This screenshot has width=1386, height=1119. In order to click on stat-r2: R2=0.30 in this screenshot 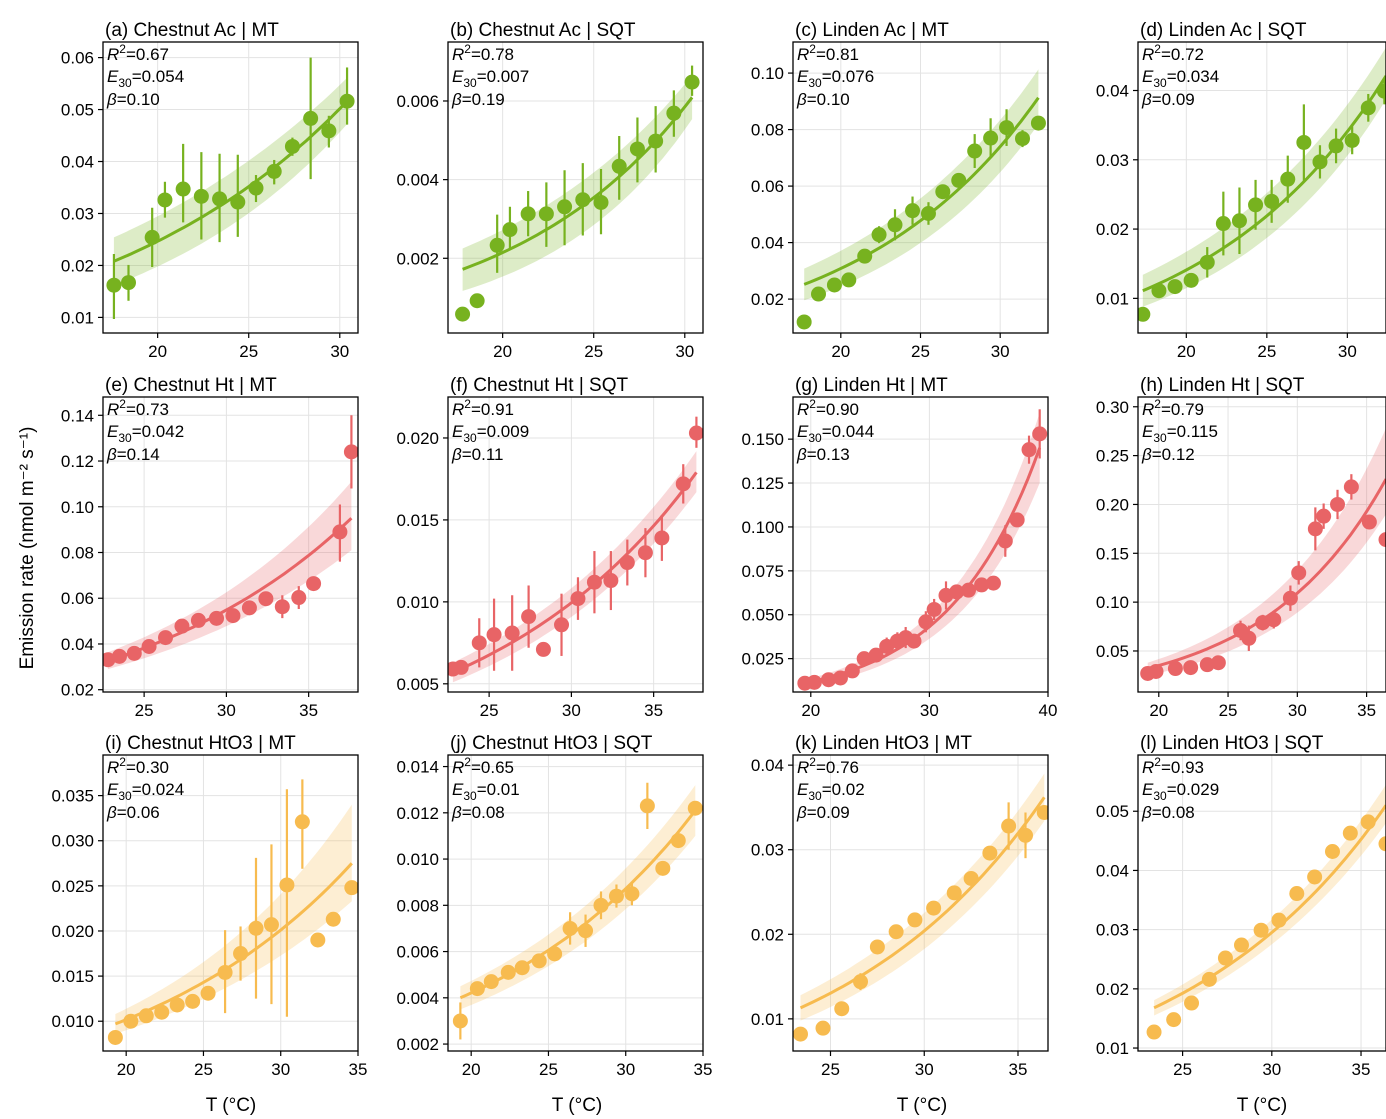, I will do `click(138, 766)`.